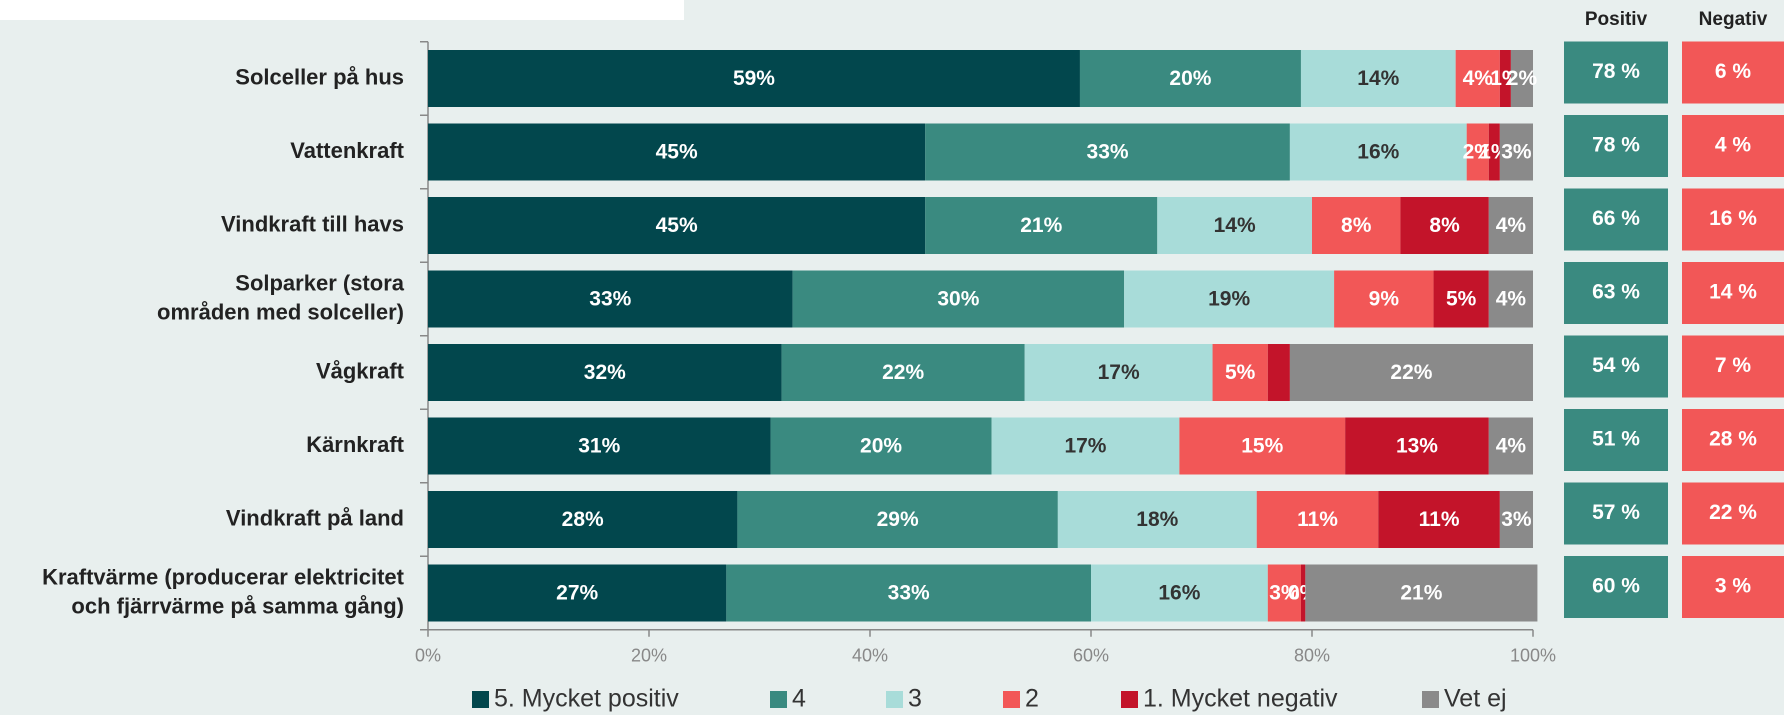 This screenshot has height=715, width=1784. I want to click on summary-label: 4 %, so click(1733, 145).